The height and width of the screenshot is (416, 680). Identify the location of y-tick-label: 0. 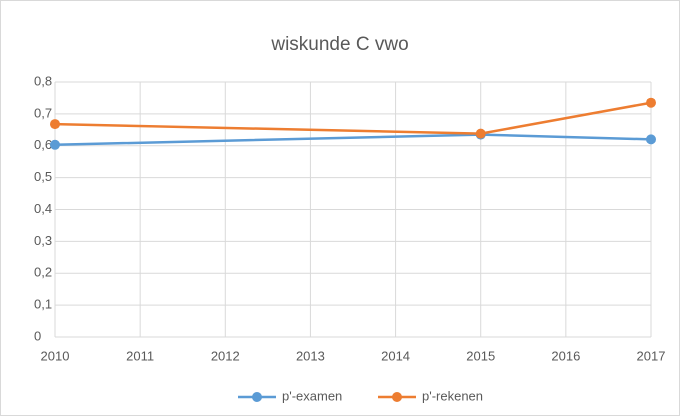
(37, 335).